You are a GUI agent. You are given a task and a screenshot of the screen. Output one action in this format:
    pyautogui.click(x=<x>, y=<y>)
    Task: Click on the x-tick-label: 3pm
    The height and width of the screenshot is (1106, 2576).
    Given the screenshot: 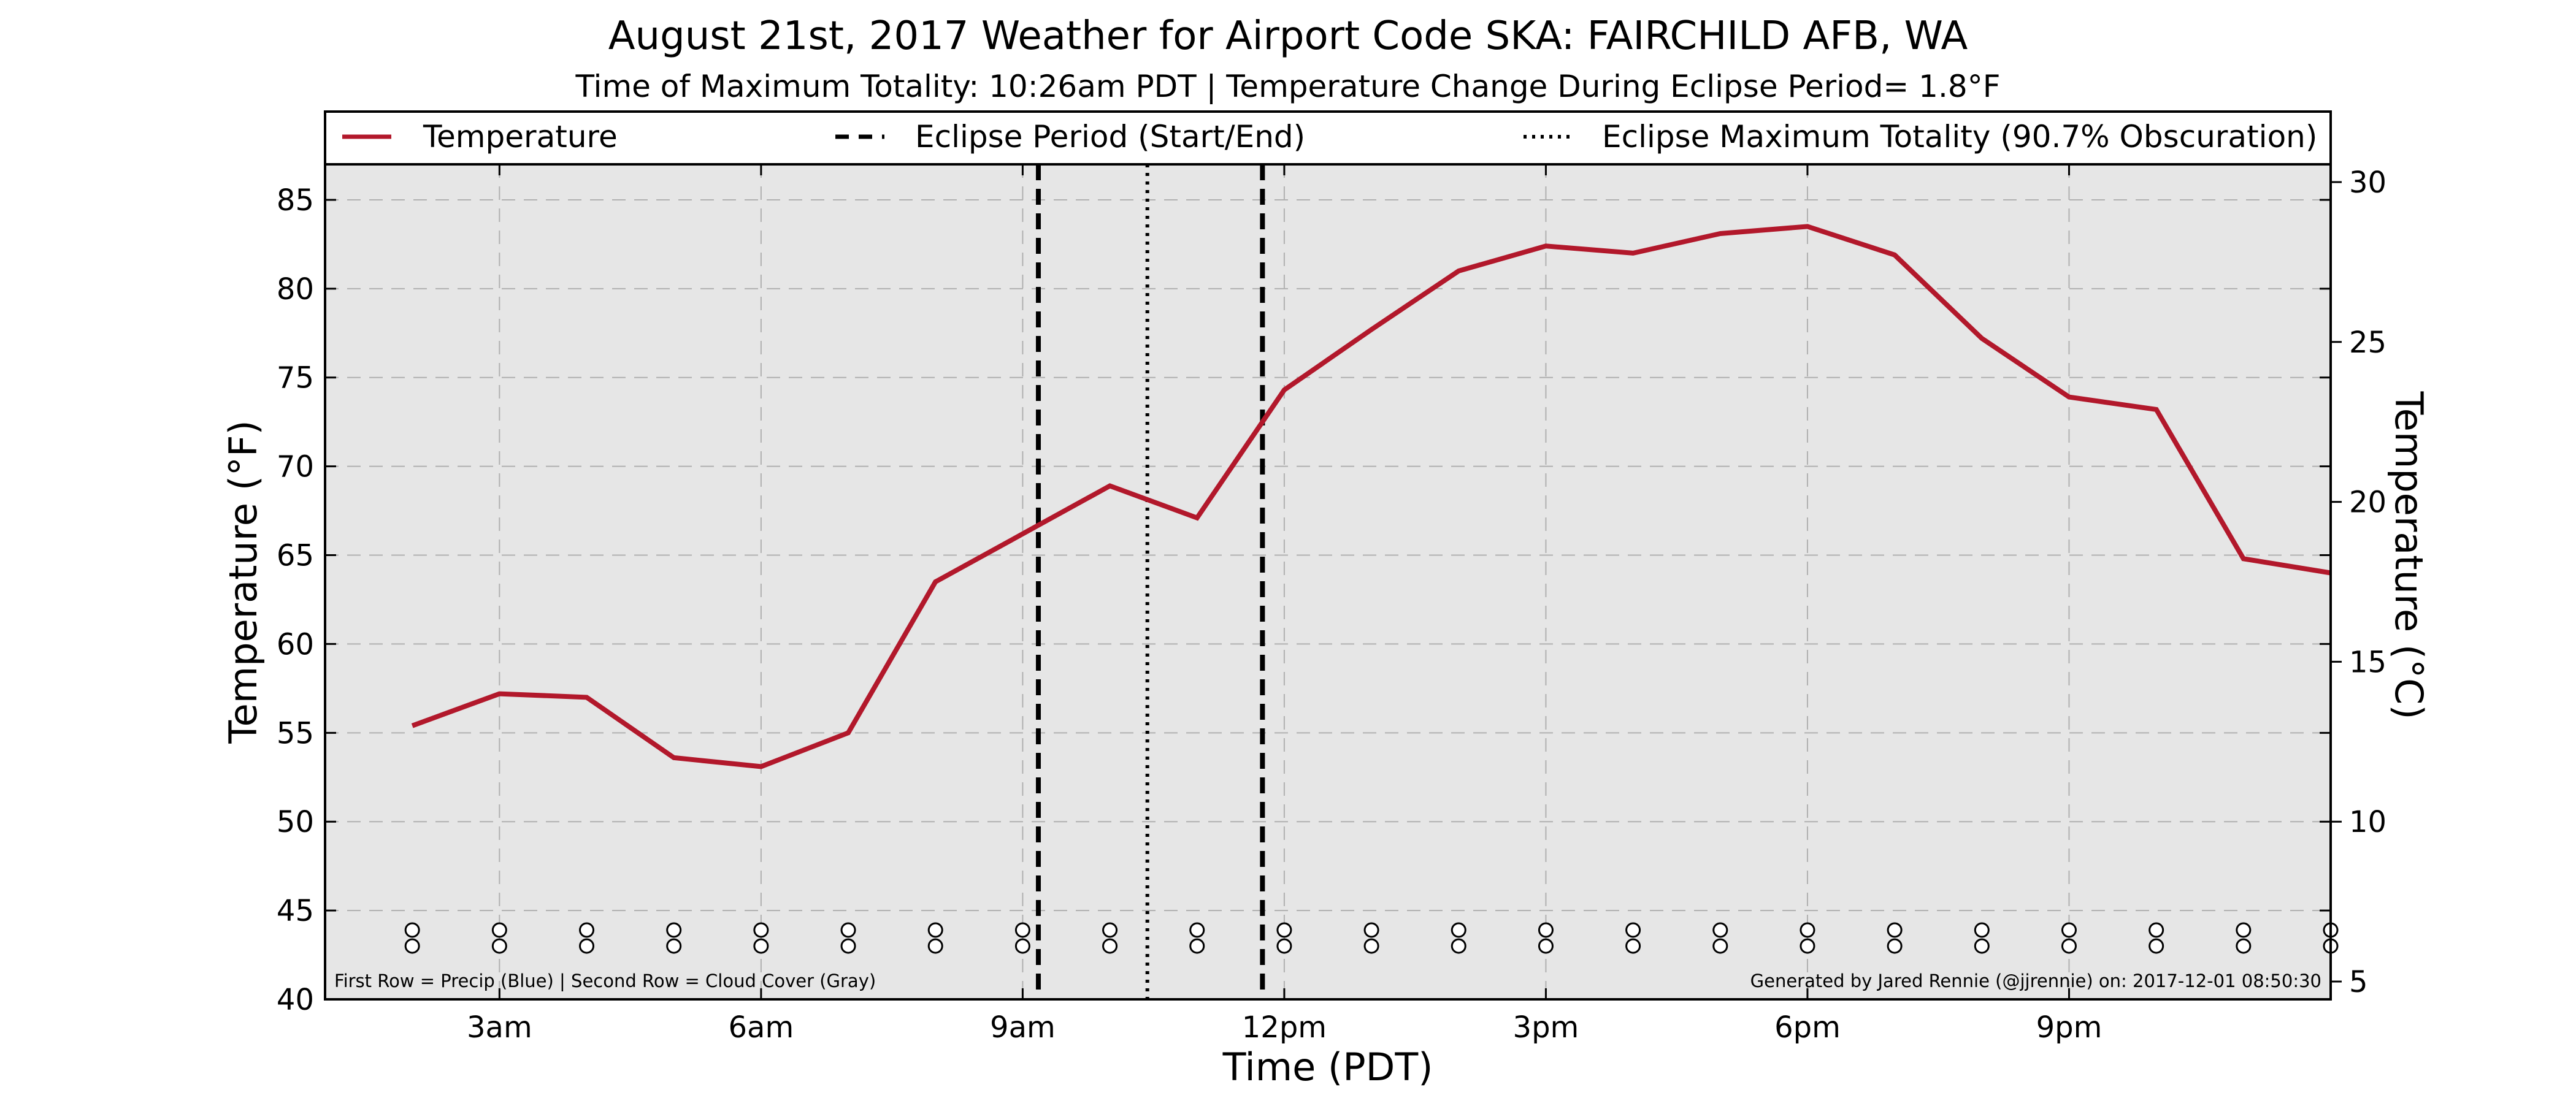 What is the action you would take?
    pyautogui.click(x=1546, y=1027)
    